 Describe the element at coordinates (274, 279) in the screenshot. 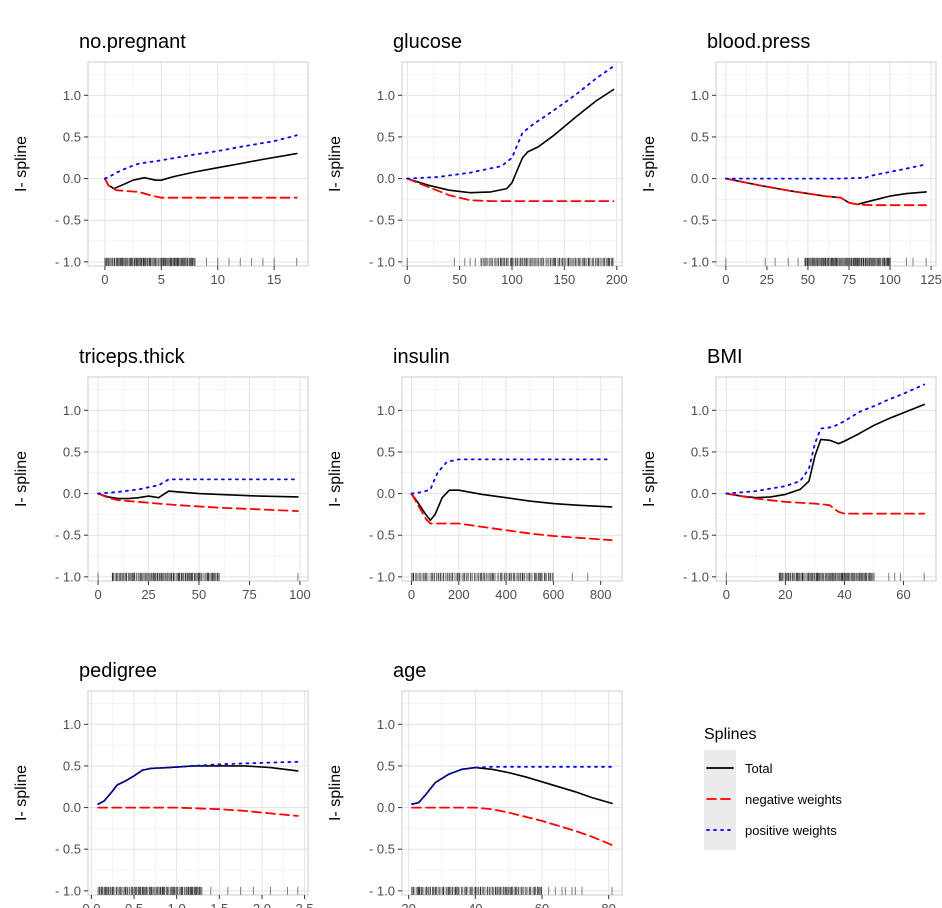

I see `x-tick-label: 15` at that location.